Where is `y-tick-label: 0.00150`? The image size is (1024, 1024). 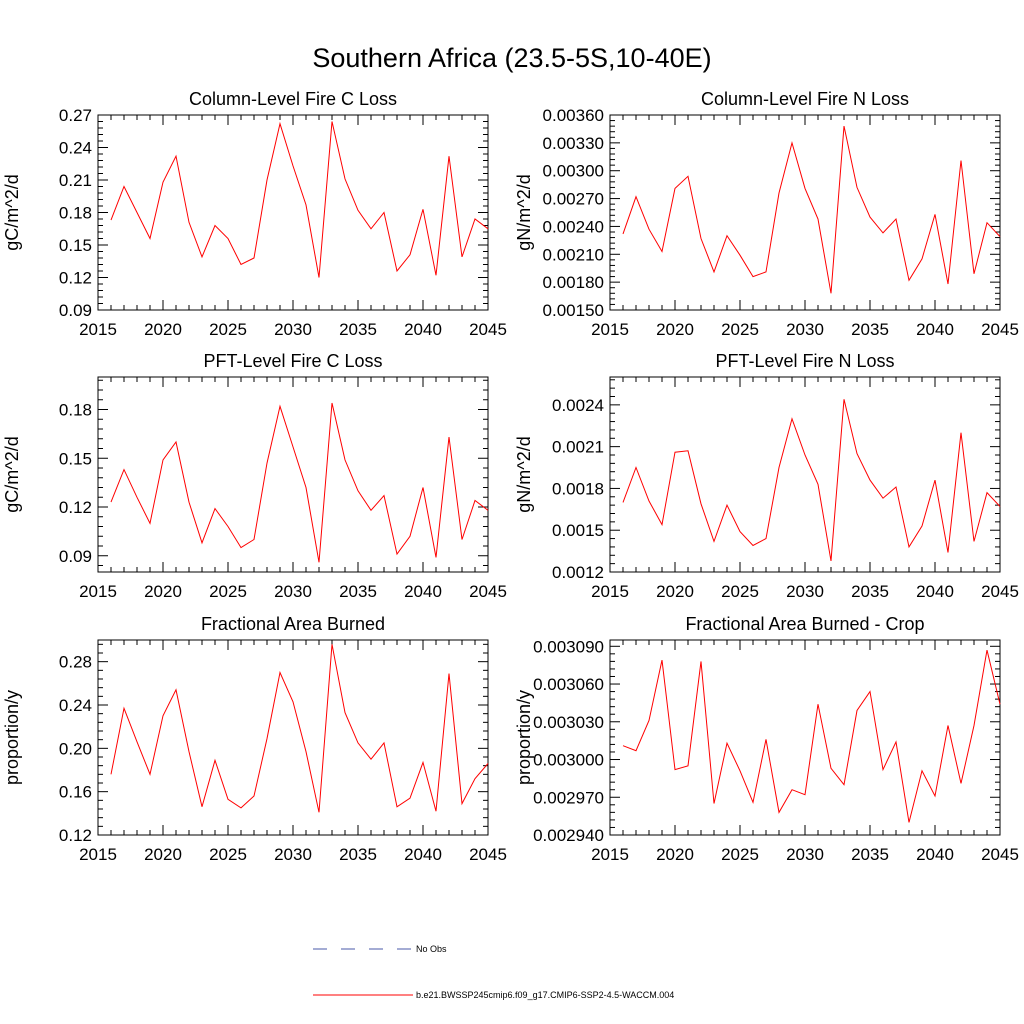 y-tick-label: 0.00150 is located at coordinates (573, 310).